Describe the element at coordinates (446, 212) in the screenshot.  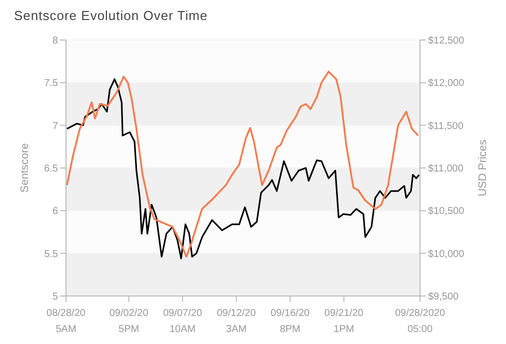
I see `y2-tick-label: $10,500` at that location.